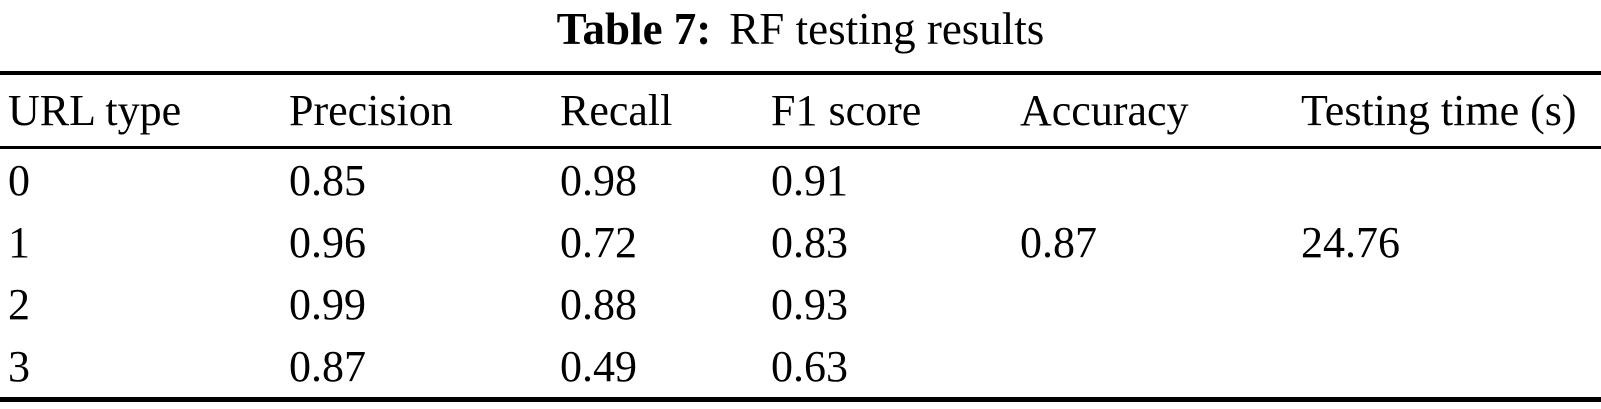 Image resolution: width=1601 pixels, height=409 pixels. Describe the element at coordinates (665, 111) in the screenshot. I see `column-header-recall: Recall` at that location.